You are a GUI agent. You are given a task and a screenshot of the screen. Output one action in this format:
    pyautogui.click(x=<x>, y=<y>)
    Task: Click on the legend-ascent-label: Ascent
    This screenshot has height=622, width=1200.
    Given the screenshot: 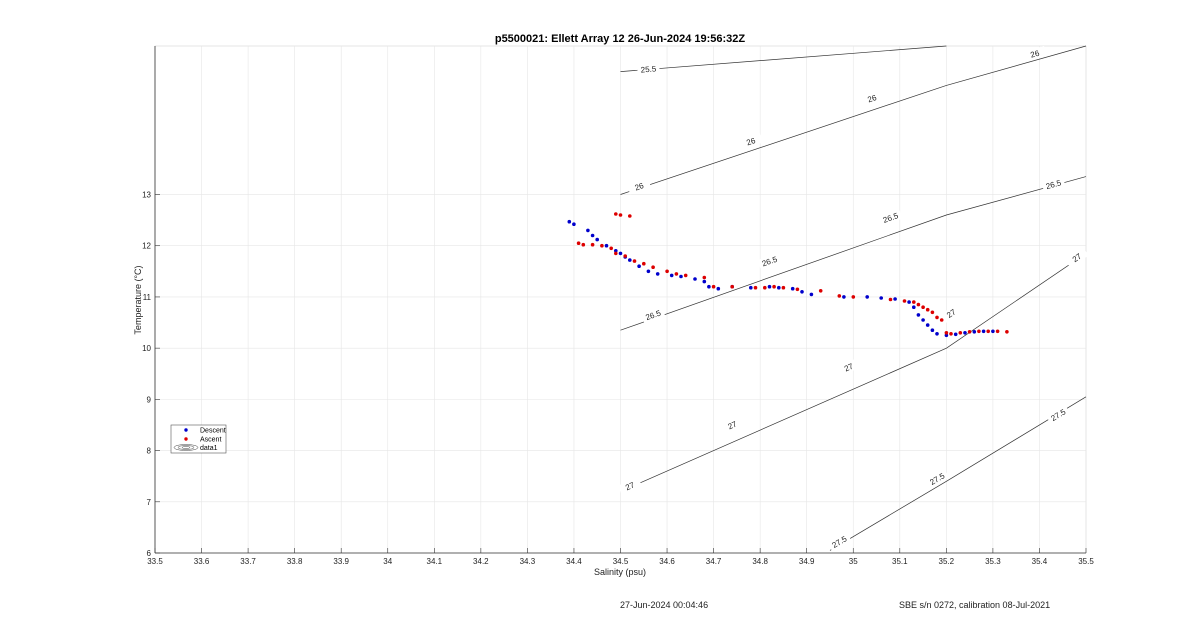 What is the action you would take?
    pyautogui.click(x=210, y=440)
    